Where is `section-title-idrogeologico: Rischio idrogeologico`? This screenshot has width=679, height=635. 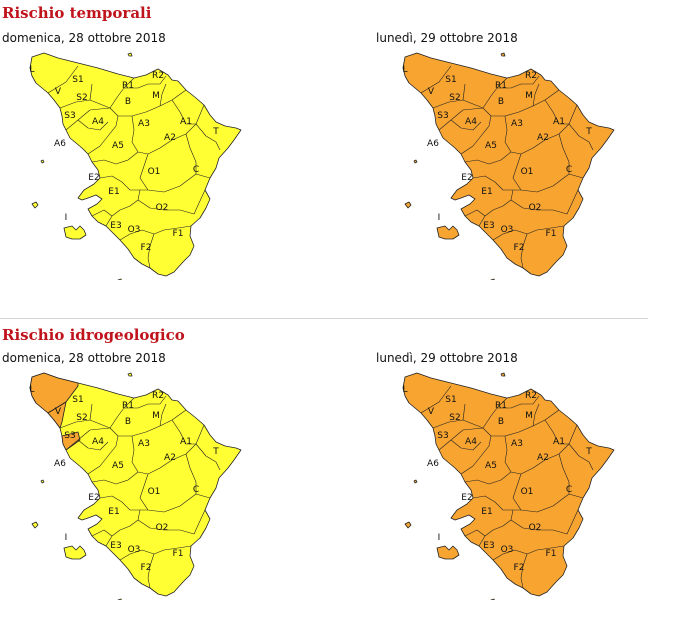 section-title-idrogeologico: Rischio idrogeologico is located at coordinates (93, 335).